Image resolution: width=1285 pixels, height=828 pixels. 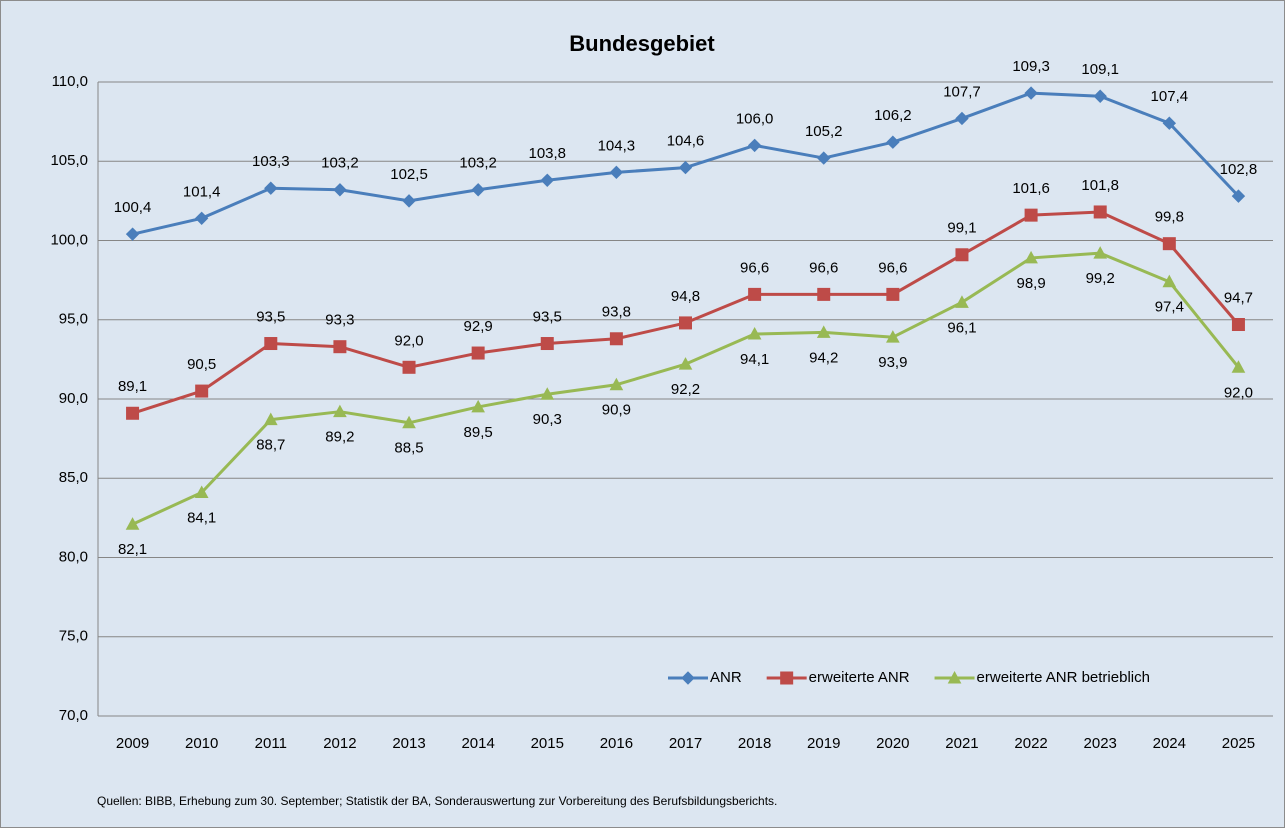 I want to click on x-tick-label: 2022, so click(x=1030, y=743).